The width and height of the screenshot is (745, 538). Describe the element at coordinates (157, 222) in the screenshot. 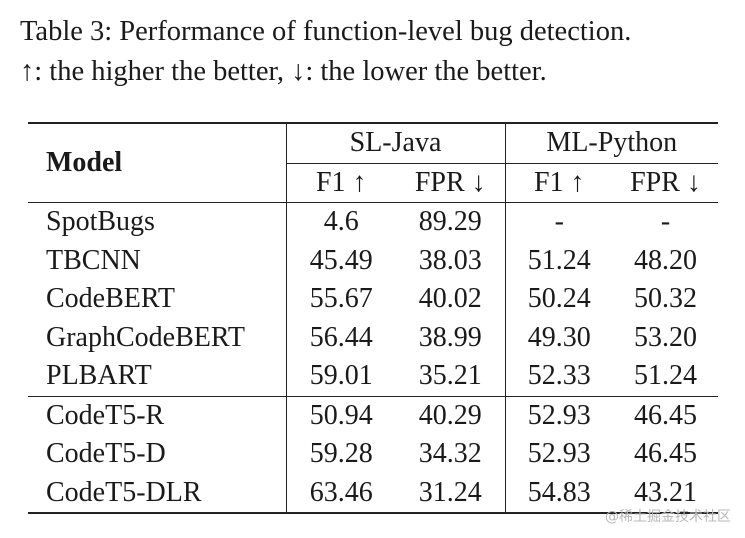

I see `model-name: SpotBugs` at that location.